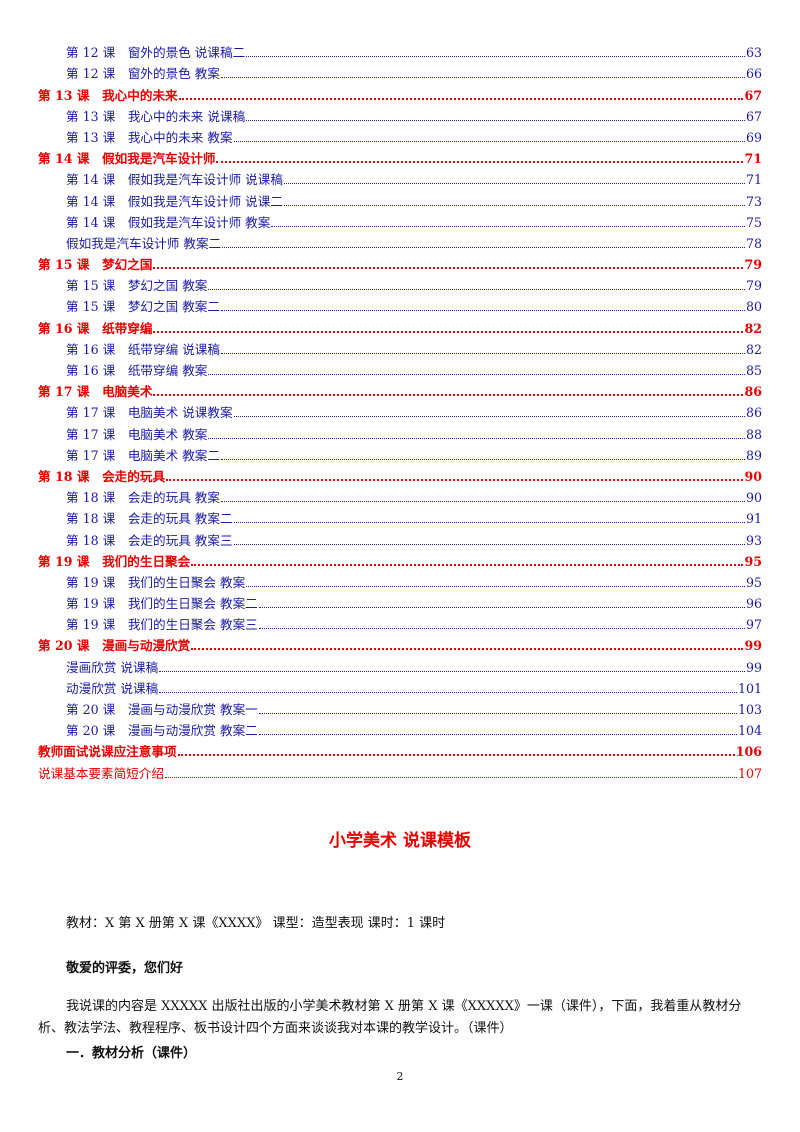 This screenshot has height=1132, width=800. I want to click on toc-entry-title: 第 17 课 电脑美术 说课教案, so click(149, 413).